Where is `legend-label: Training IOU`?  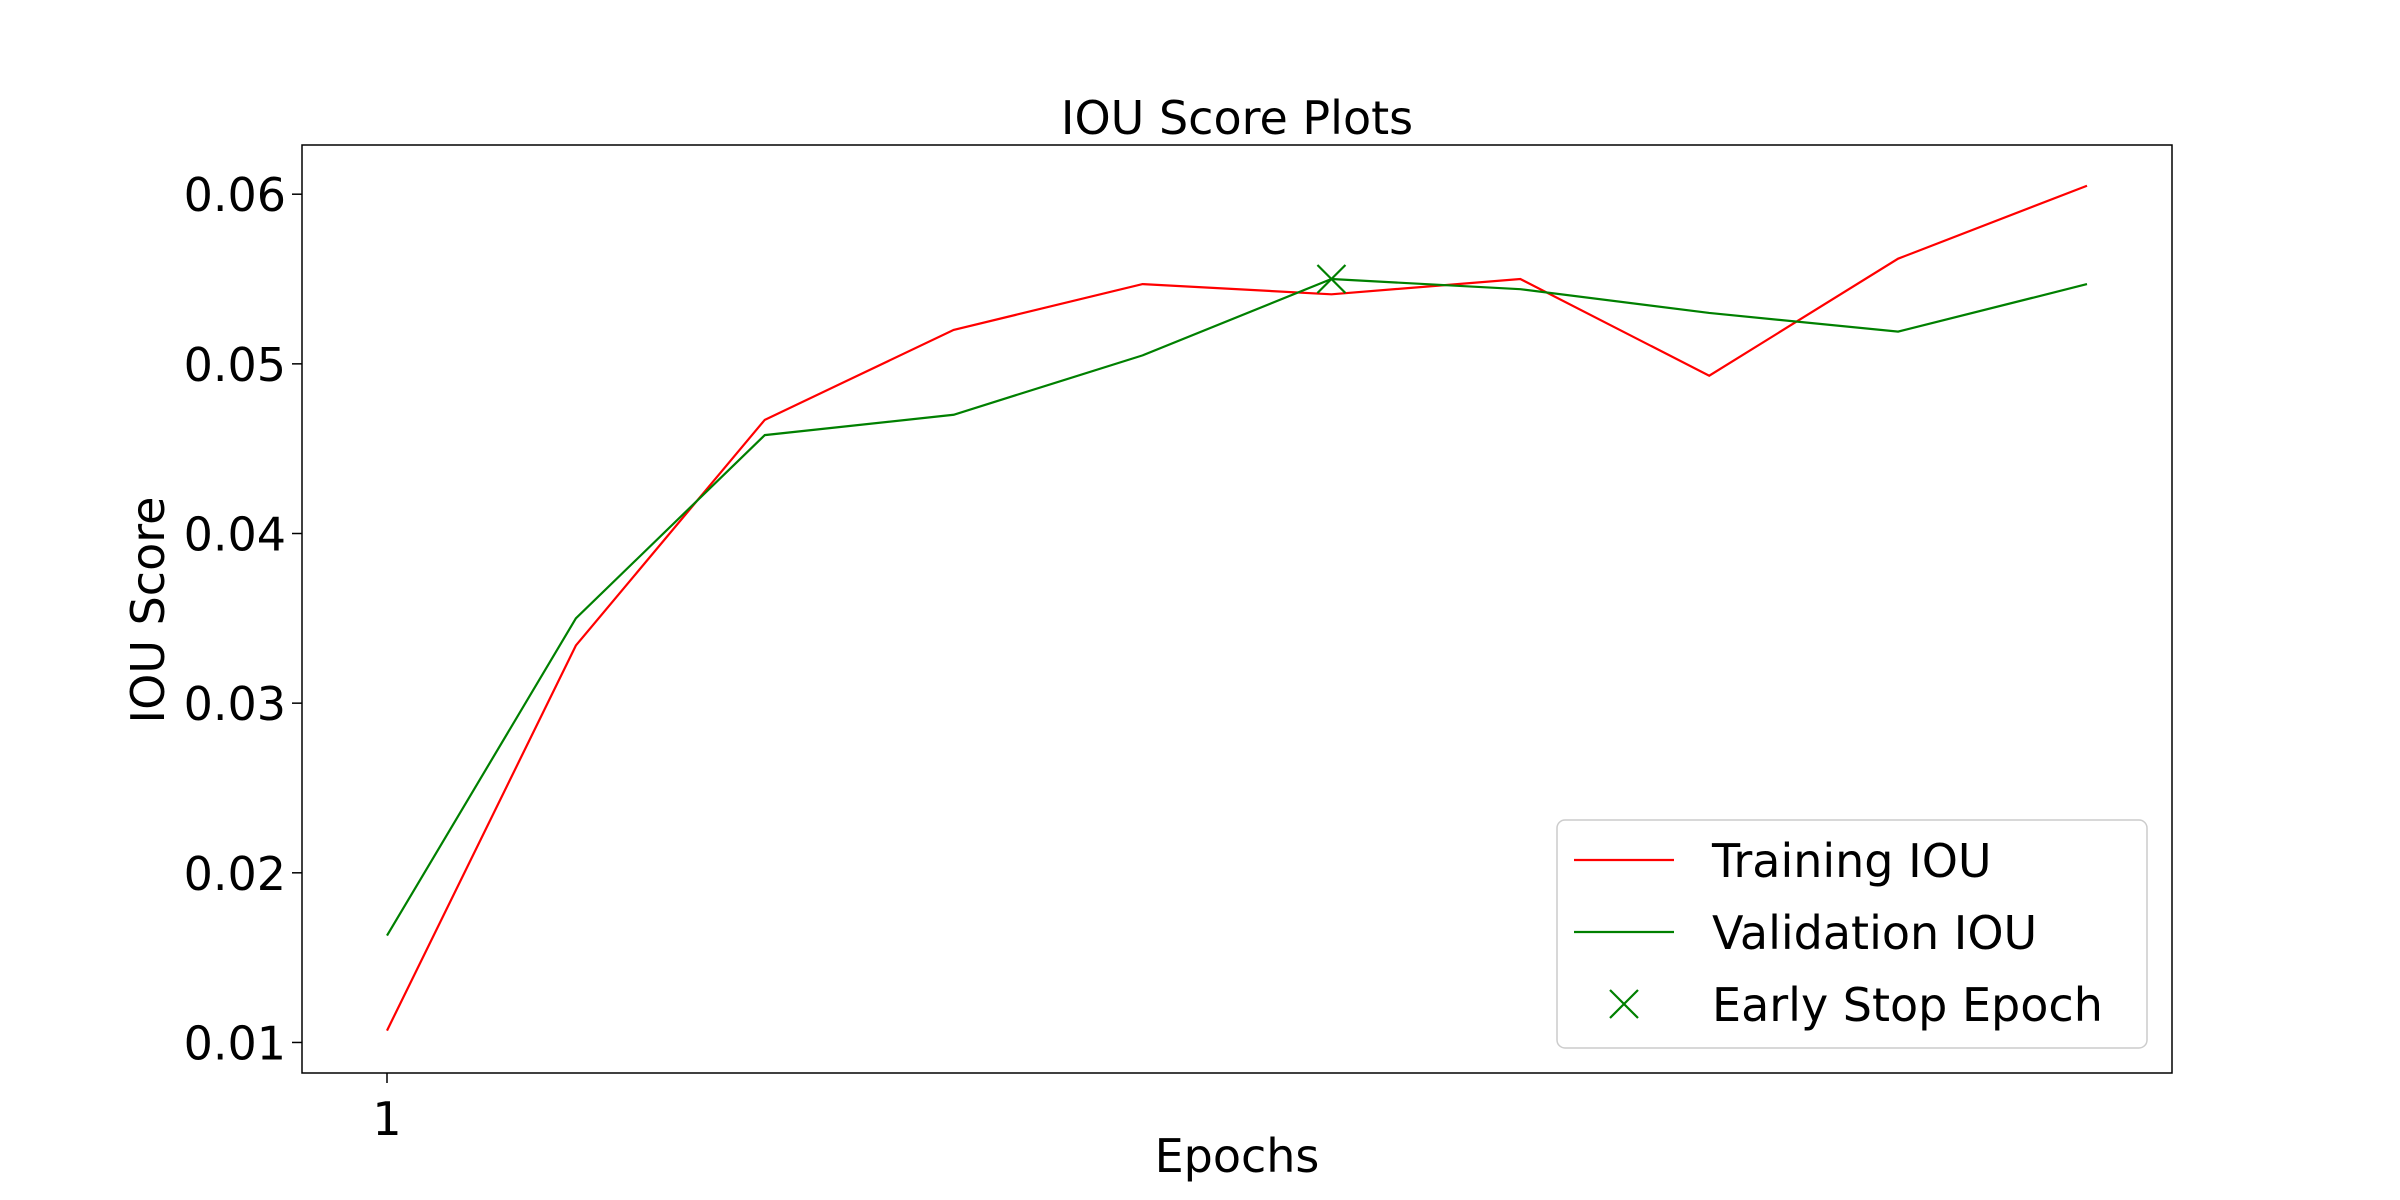 legend-label: Training IOU is located at coordinates (1851, 861).